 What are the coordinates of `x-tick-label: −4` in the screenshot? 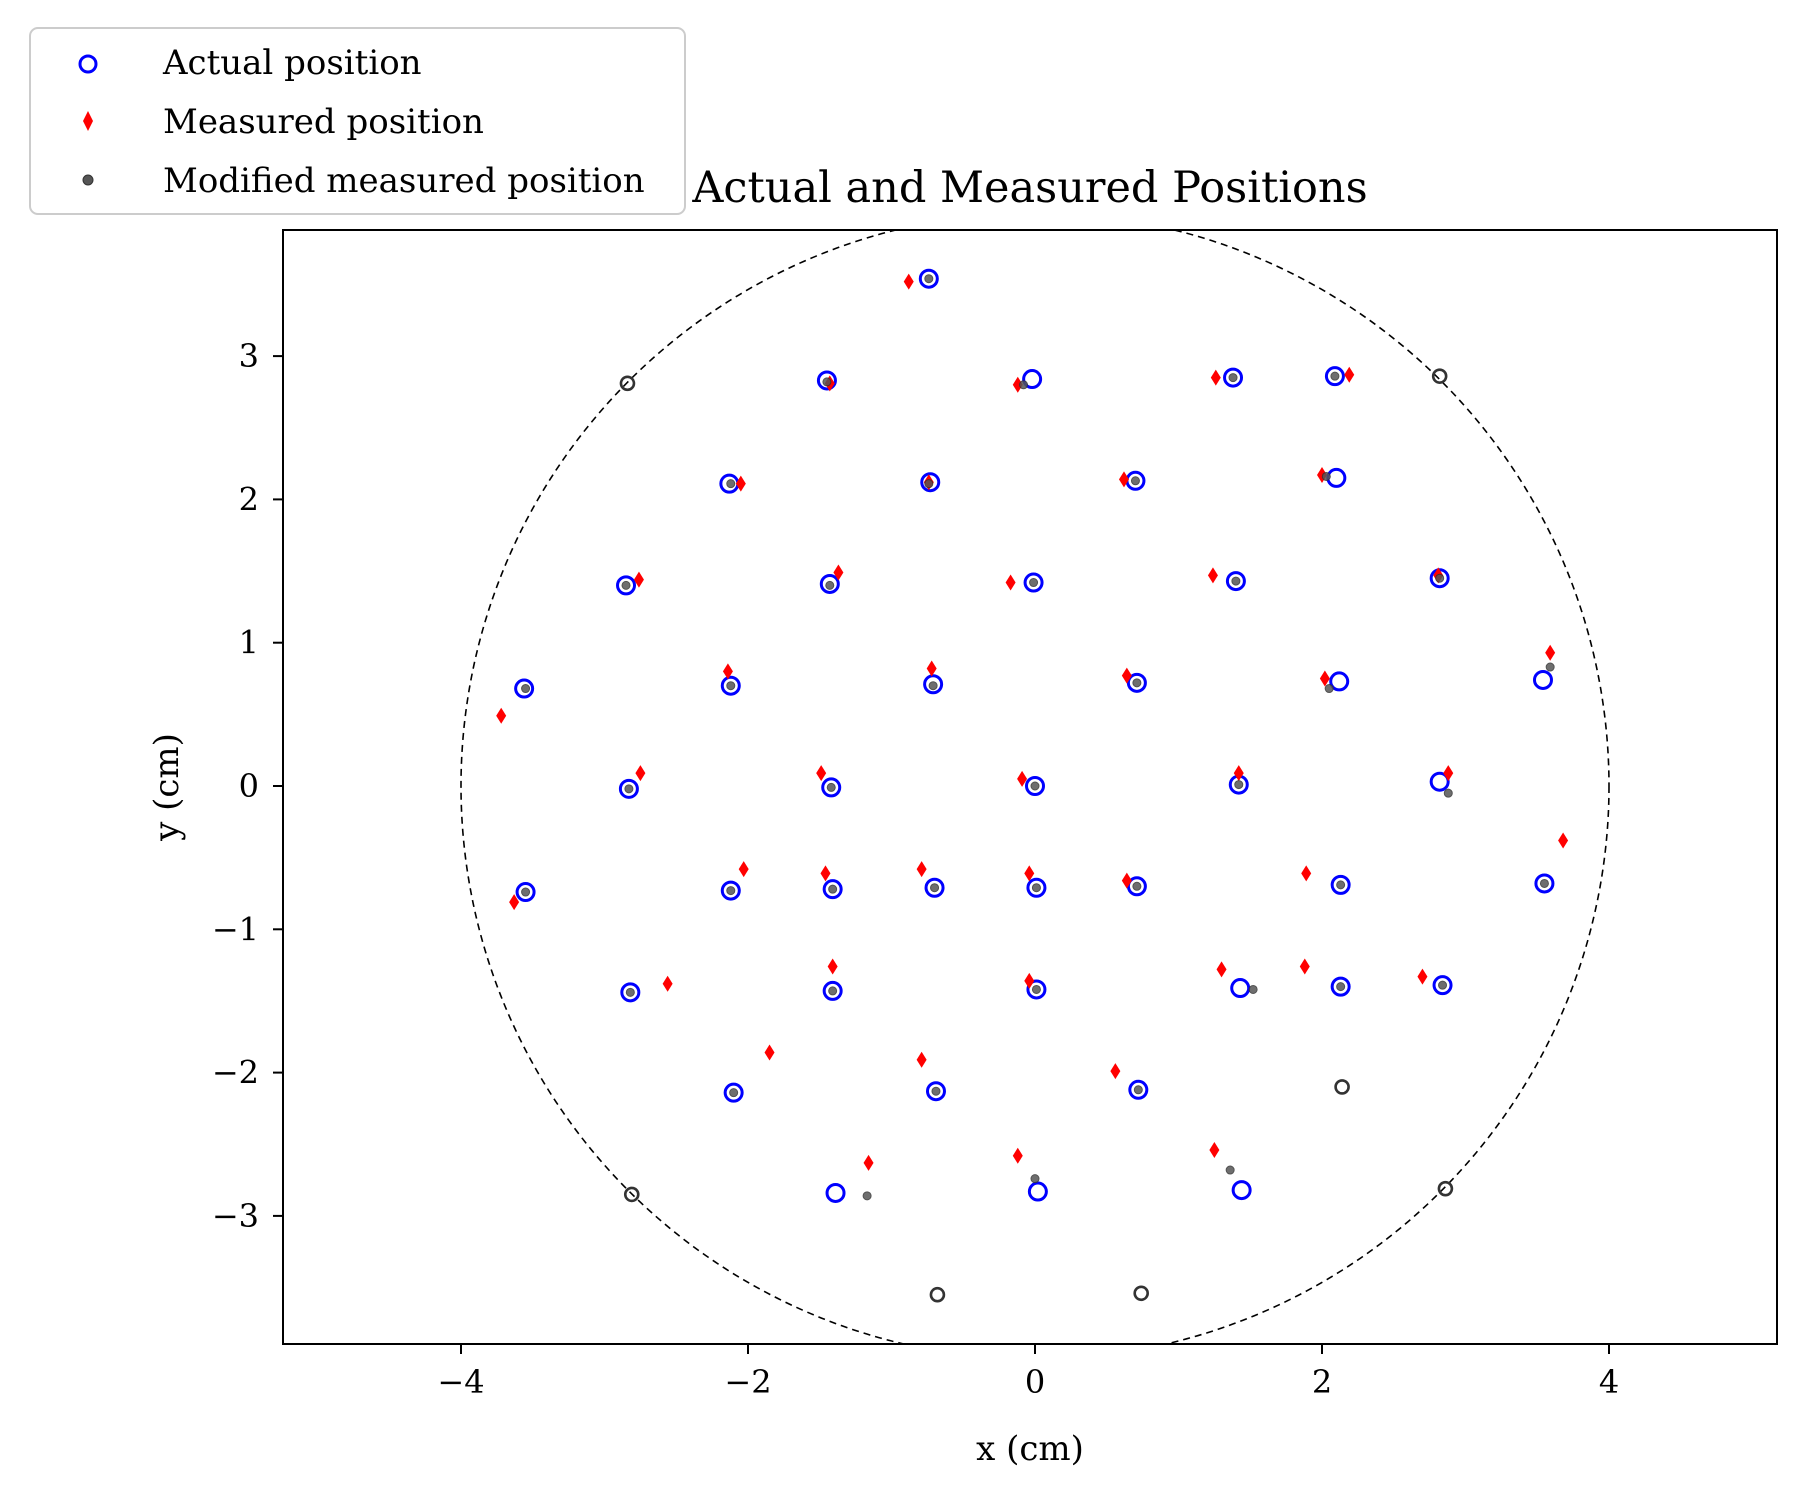 It's located at (460, 1382).